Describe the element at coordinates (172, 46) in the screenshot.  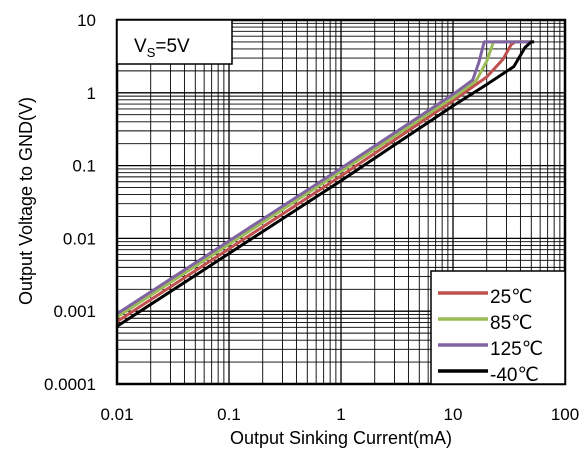
I see `annotation-suffix: =5V` at that location.